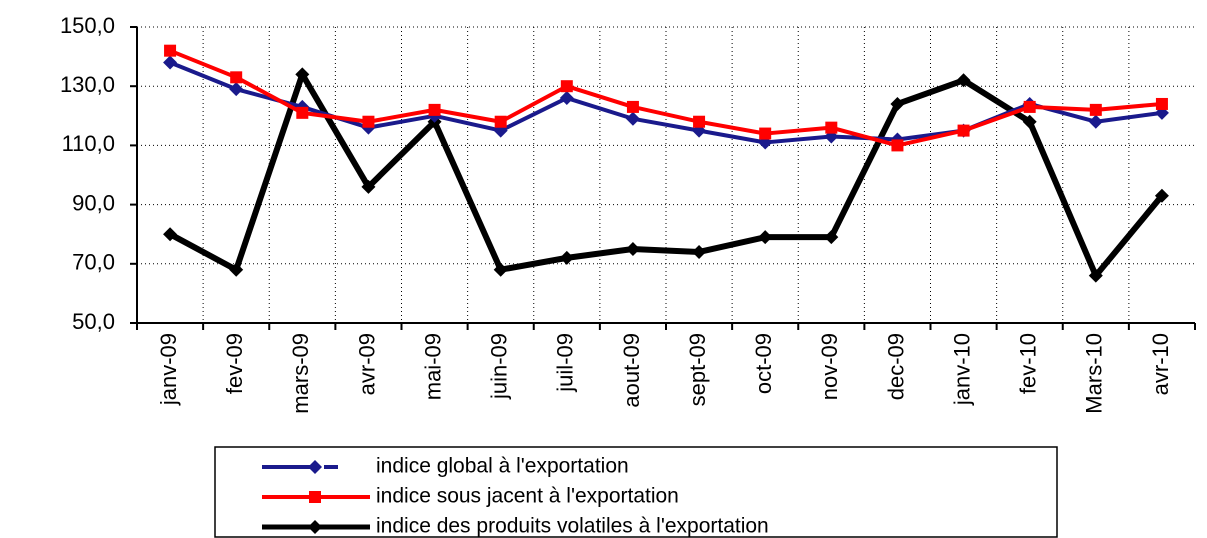  What do you see at coordinates (895, 366) in the screenshot?
I see `x-tick-label: dec-09` at bounding box center [895, 366].